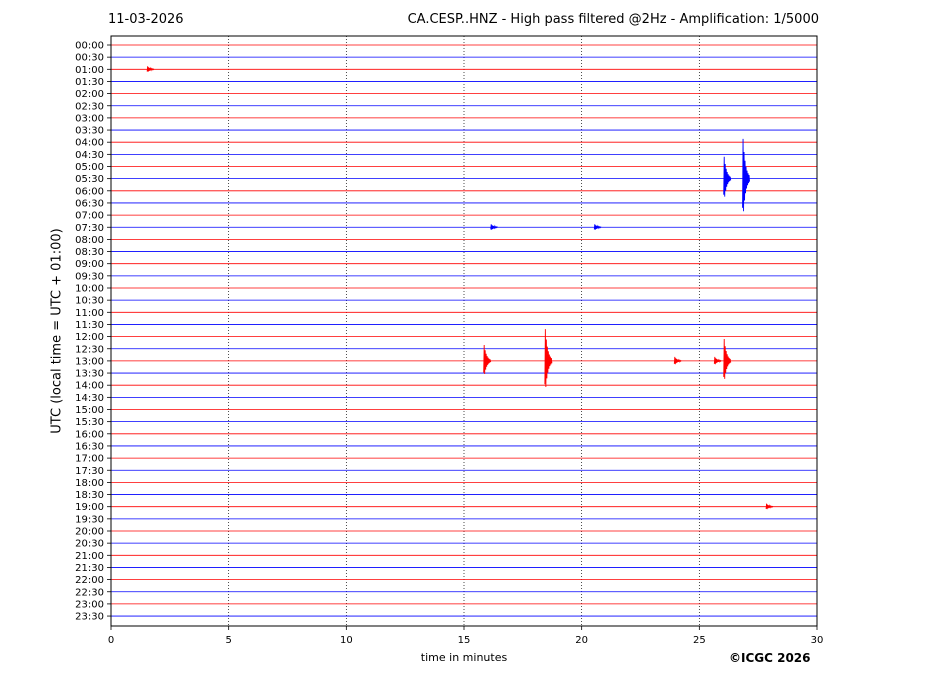 This screenshot has height=696, width=927. I want to click on y-tick-label: 17:30, so click(89, 471).